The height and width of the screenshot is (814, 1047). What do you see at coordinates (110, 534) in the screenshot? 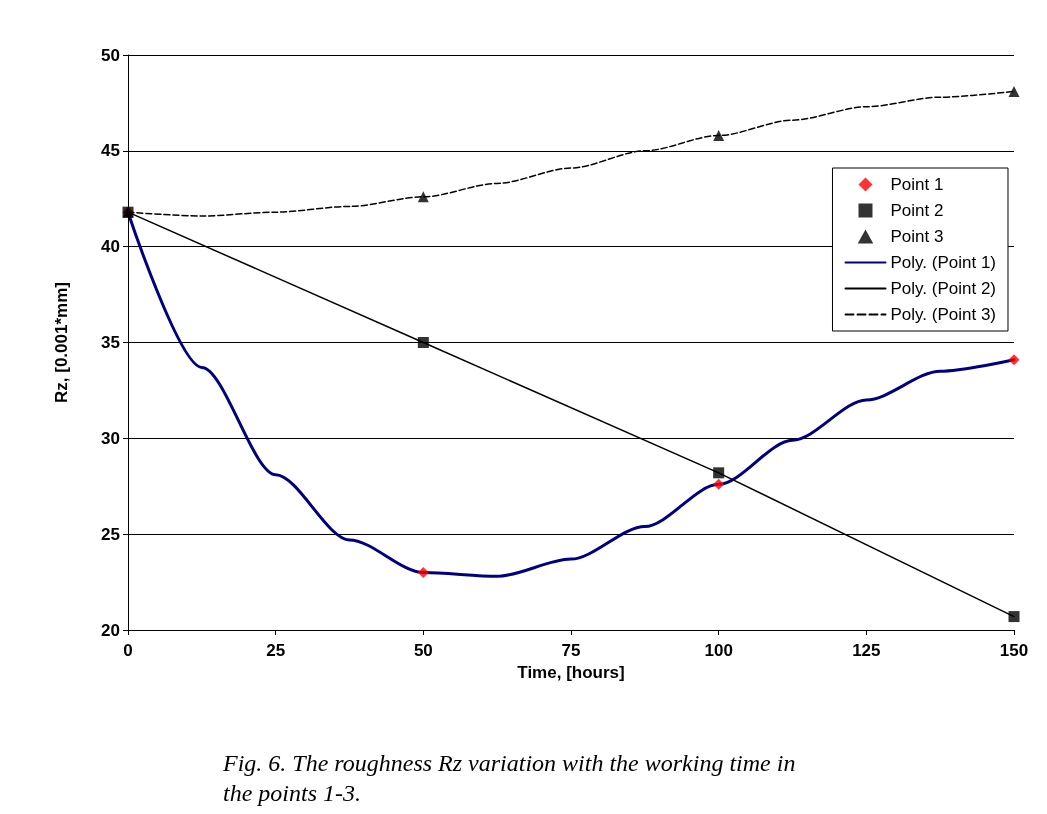
I see `y-tick-label: 25` at bounding box center [110, 534].